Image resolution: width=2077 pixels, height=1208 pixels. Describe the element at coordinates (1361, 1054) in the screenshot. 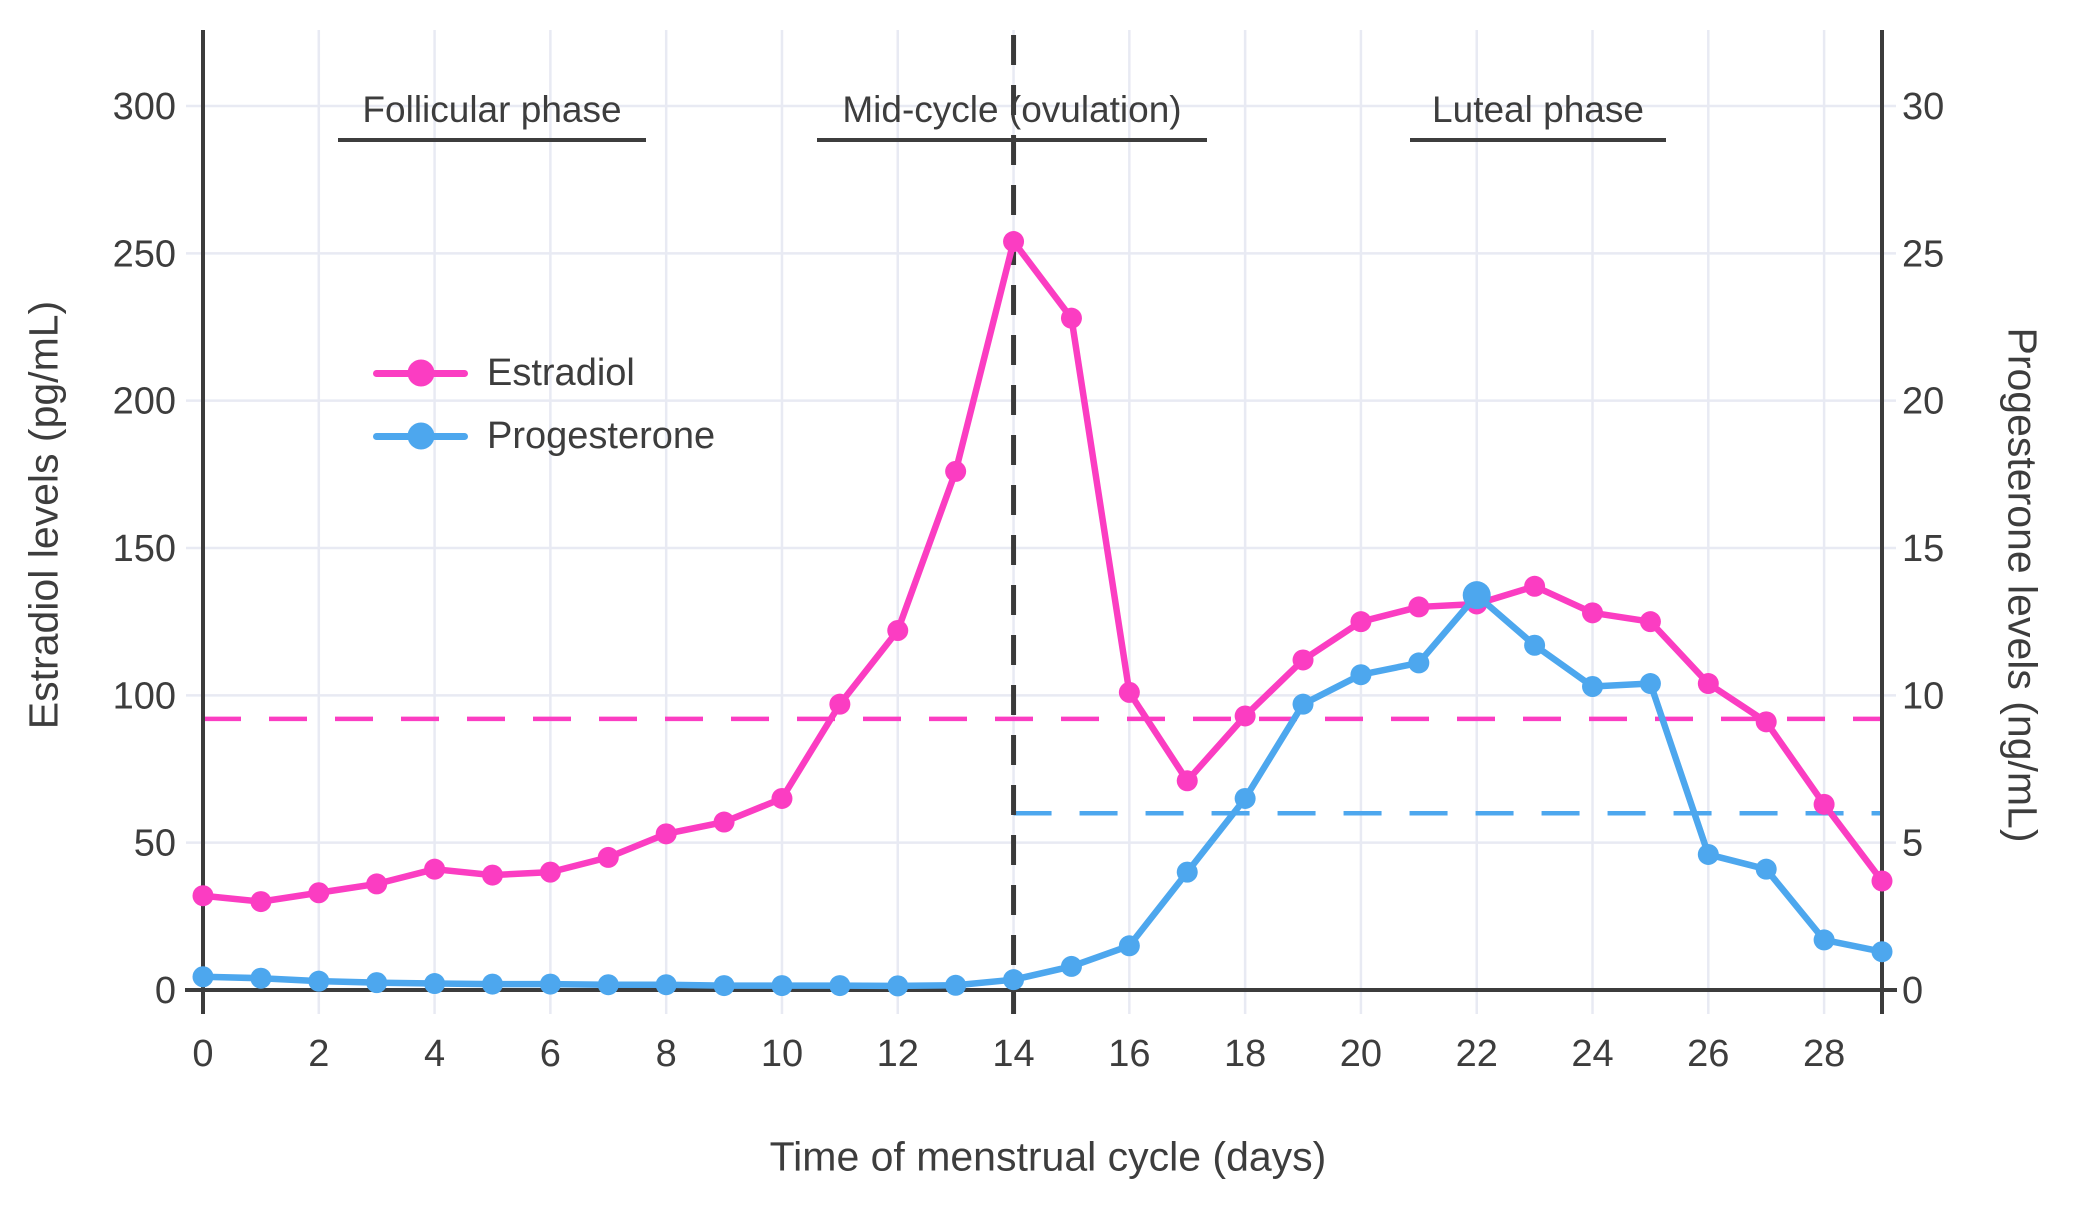

I see `x-tick-label: 20` at that location.